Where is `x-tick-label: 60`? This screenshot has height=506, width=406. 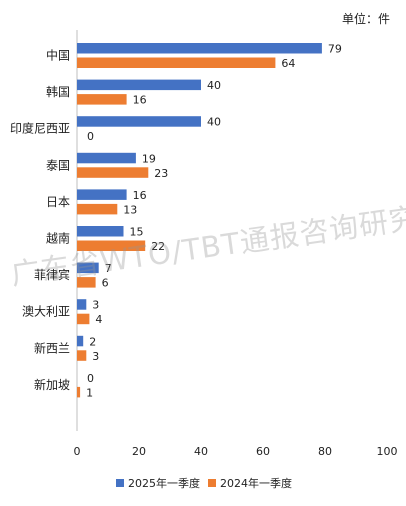
x-tick-label: 60 is located at coordinates (263, 451).